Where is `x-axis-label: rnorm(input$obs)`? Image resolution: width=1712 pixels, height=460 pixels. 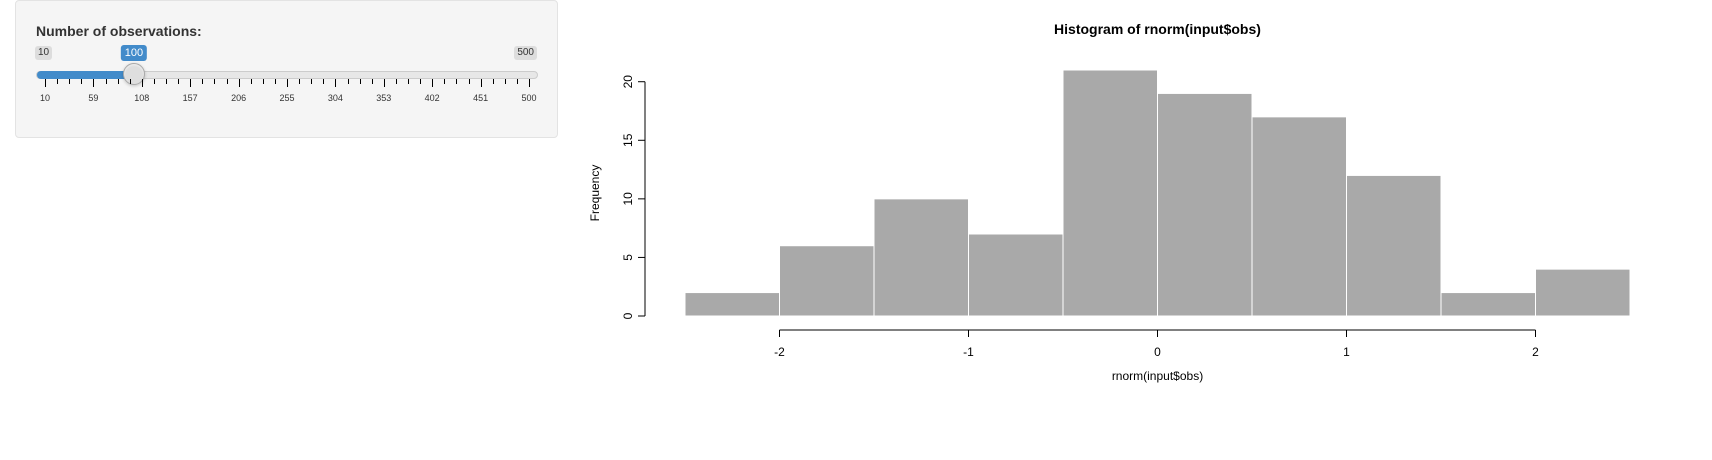 x-axis-label: rnorm(input$obs) is located at coordinates (1157, 376).